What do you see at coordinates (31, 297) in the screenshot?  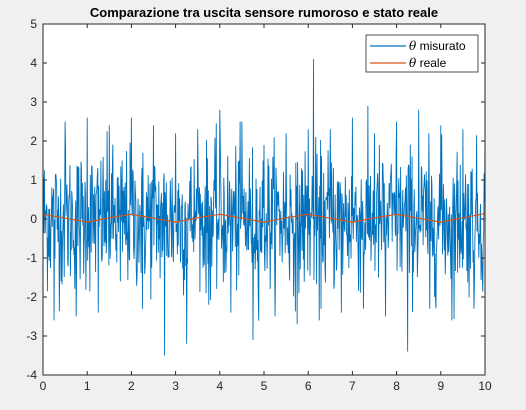 I see `y-tick-label-2: -2` at bounding box center [31, 297].